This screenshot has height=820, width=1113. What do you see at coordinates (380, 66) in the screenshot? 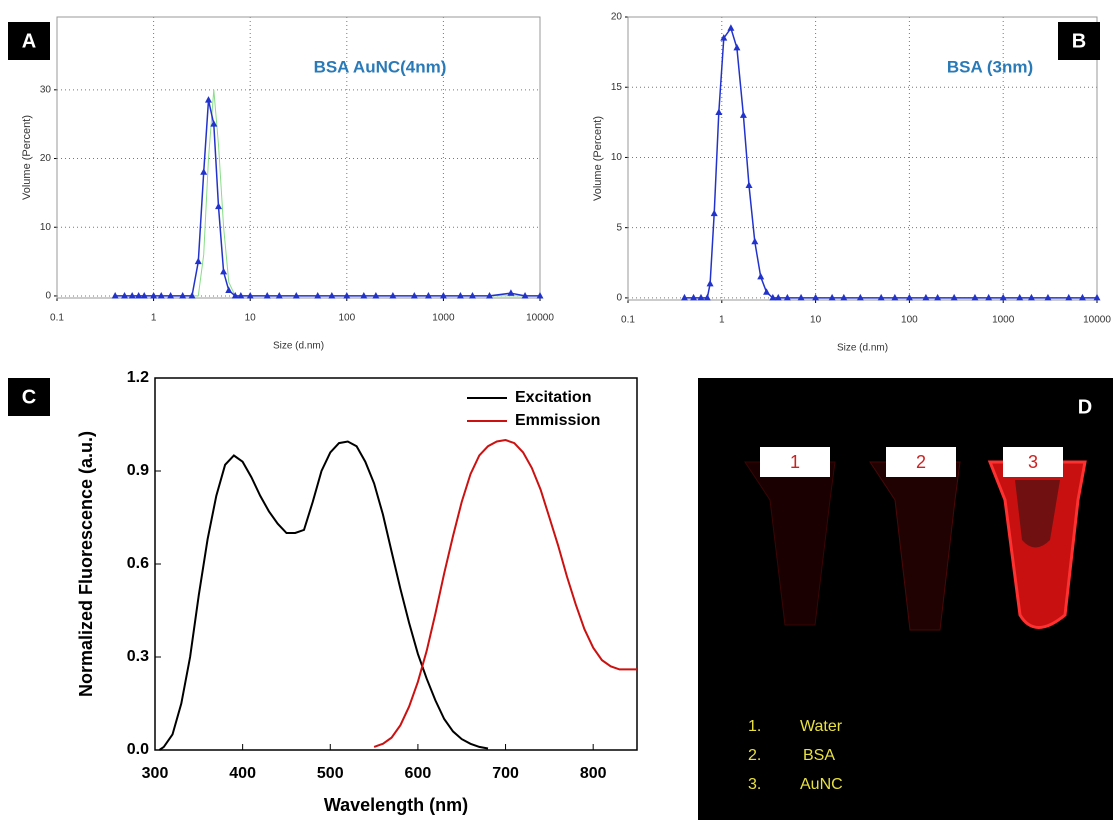
I see `chart-title: BSA AuNC(4nm)` at bounding box center [380, 66].